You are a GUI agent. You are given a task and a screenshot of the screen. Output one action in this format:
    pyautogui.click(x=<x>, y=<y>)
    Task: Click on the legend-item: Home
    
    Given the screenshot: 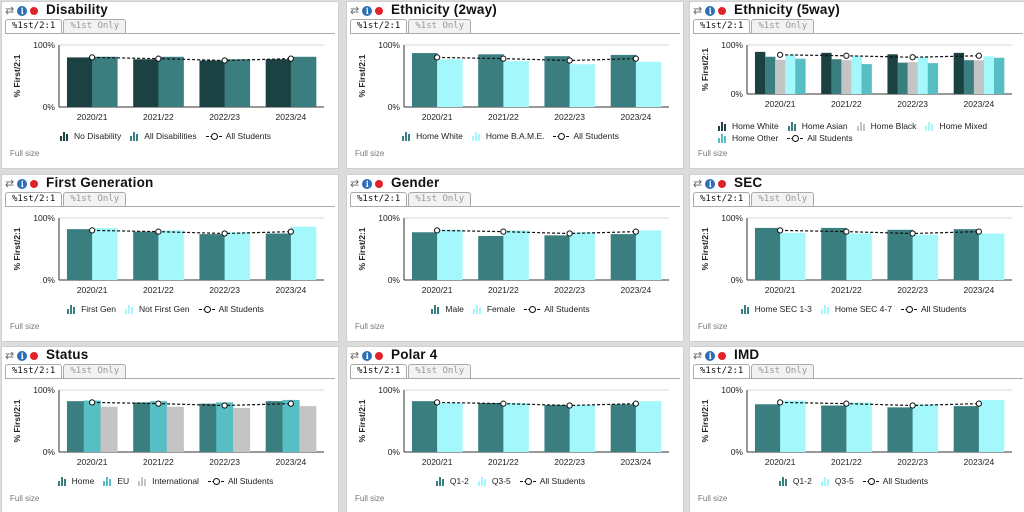 What is the action you would take?
    pyautogui.click(x=75, y=481)
    